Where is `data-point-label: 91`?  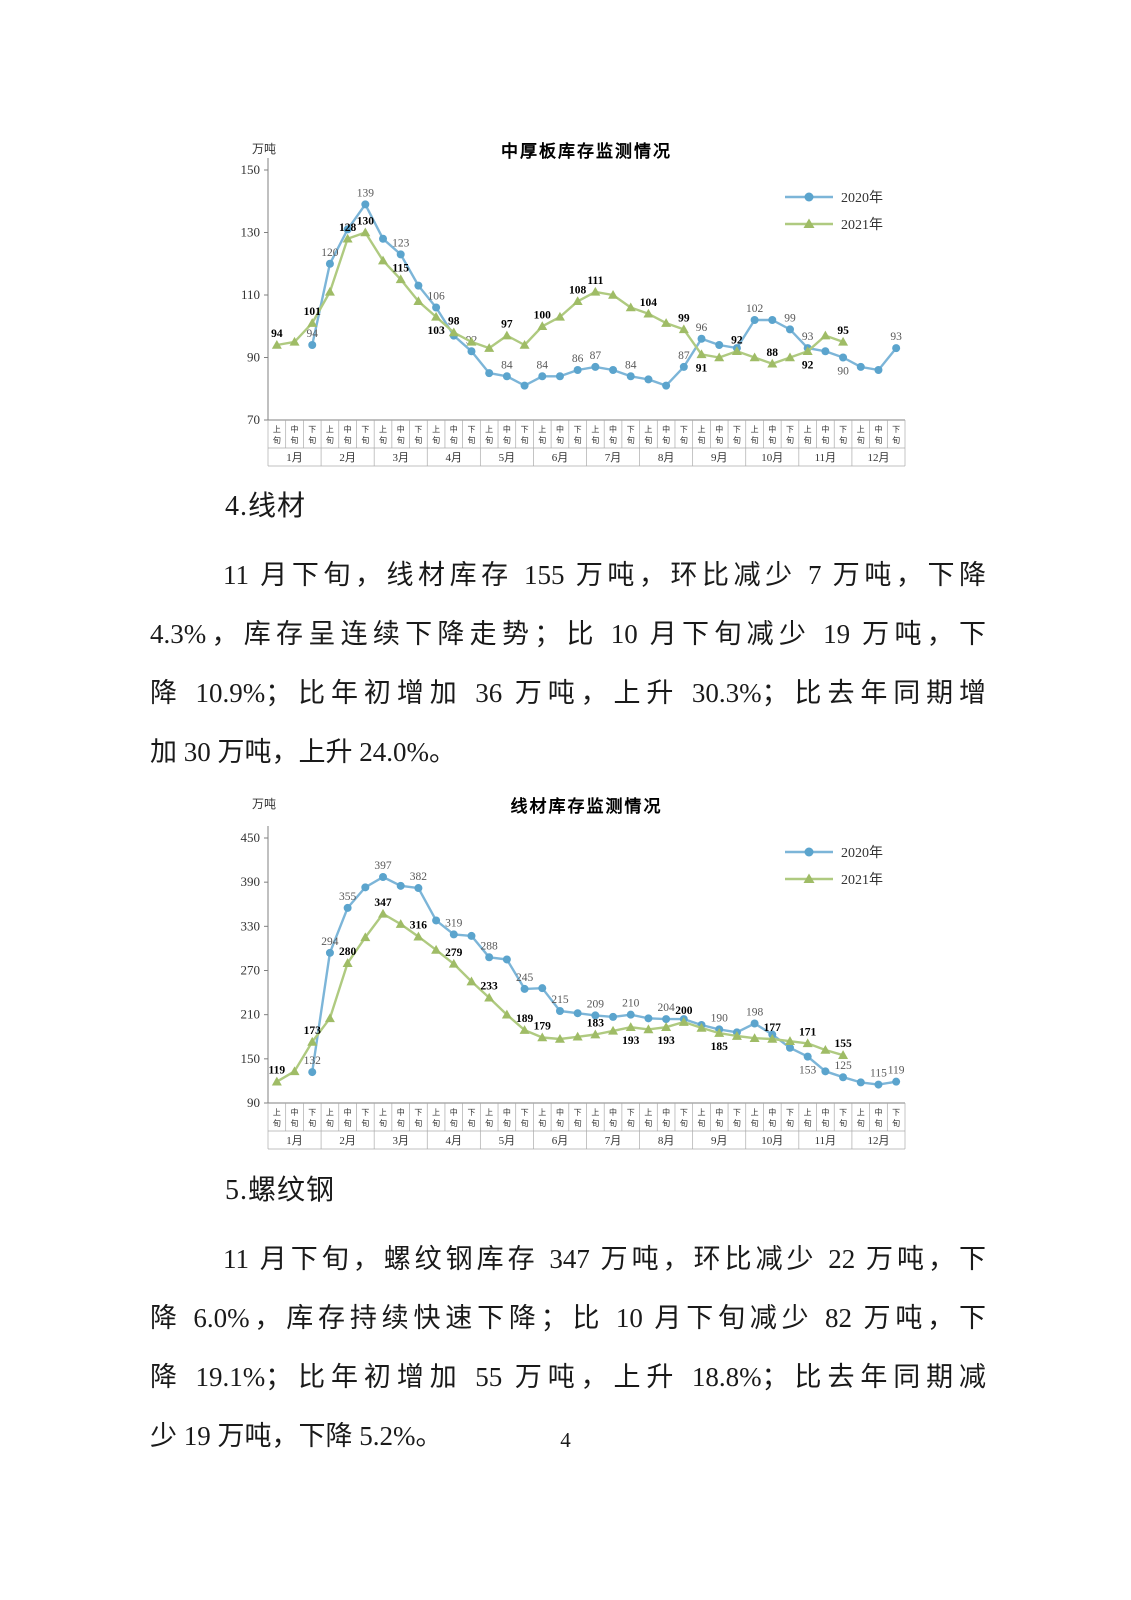 data-point-label: 91 is located at coordinates (702, 368).